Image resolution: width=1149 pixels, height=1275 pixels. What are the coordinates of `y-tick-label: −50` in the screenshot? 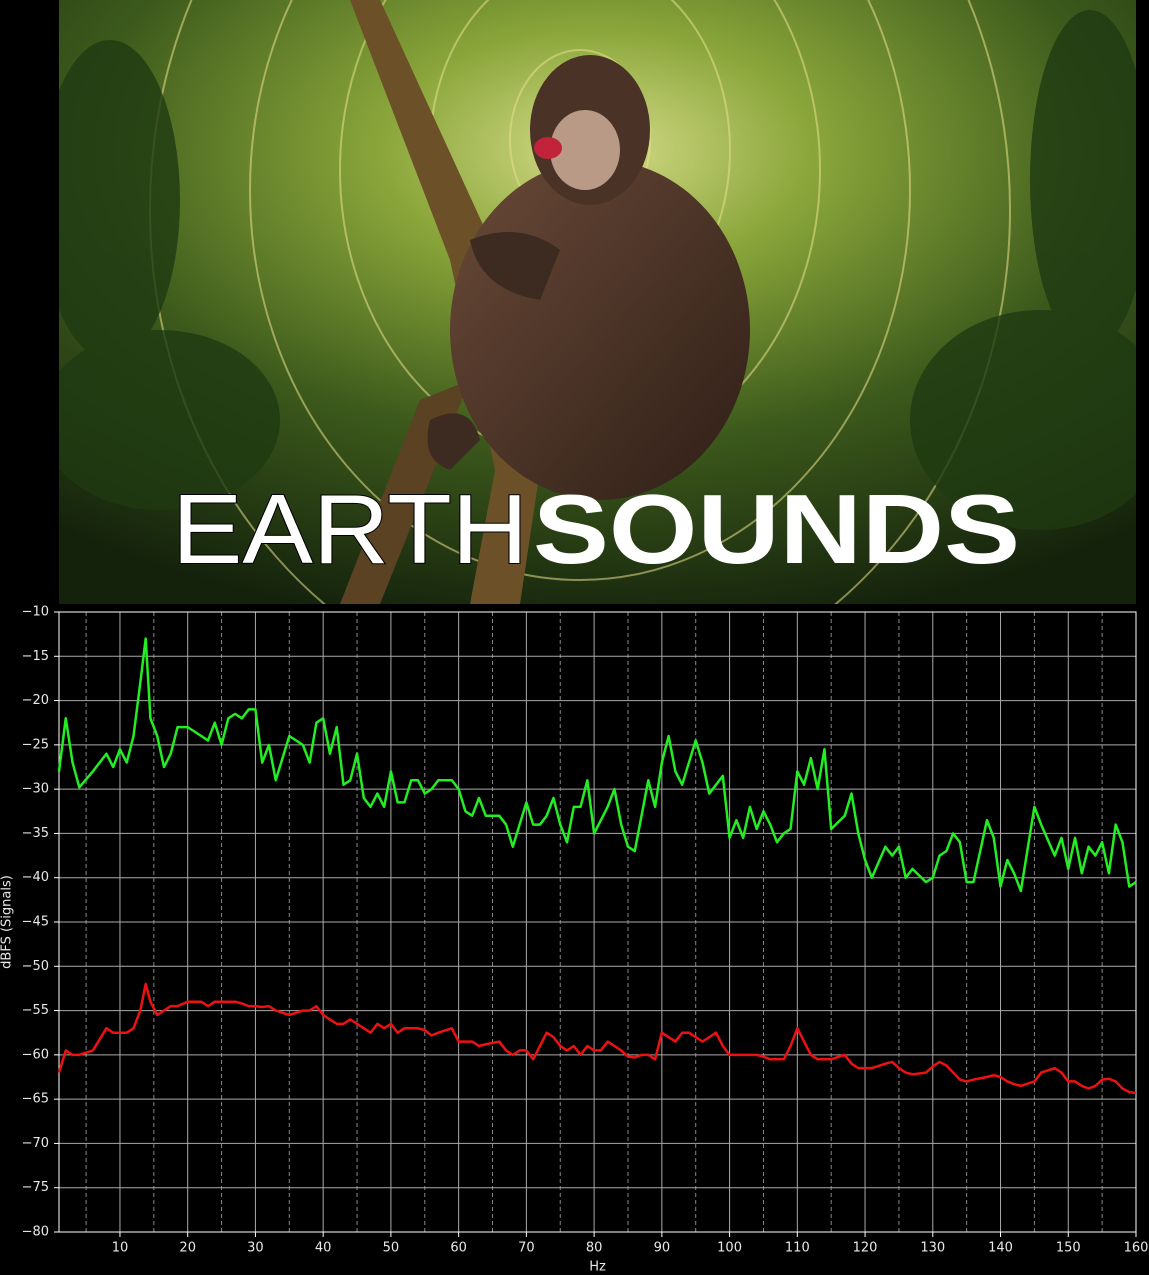 It's located at (35, 966).